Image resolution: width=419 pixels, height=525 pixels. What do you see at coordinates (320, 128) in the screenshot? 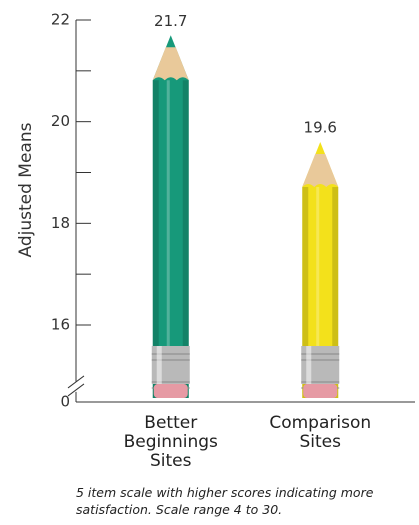
I see `value-label: 19.6` at bounding box center [320, 128].